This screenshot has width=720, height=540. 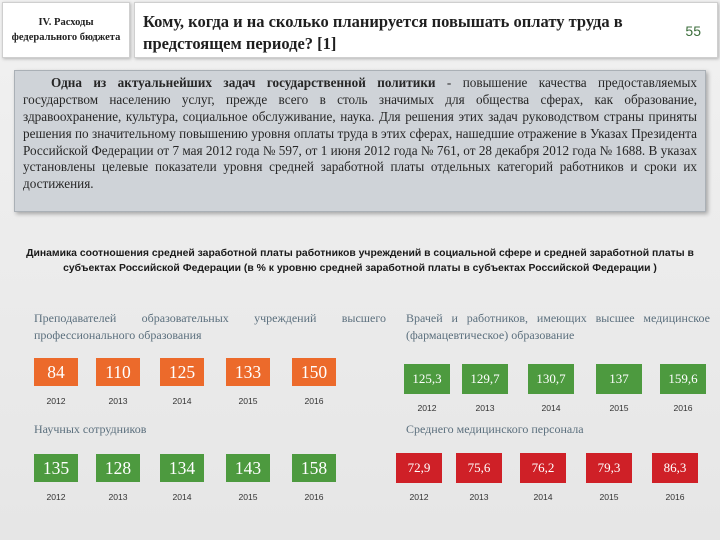 I want to click on value-box: 135, so click(x=56, y=468).